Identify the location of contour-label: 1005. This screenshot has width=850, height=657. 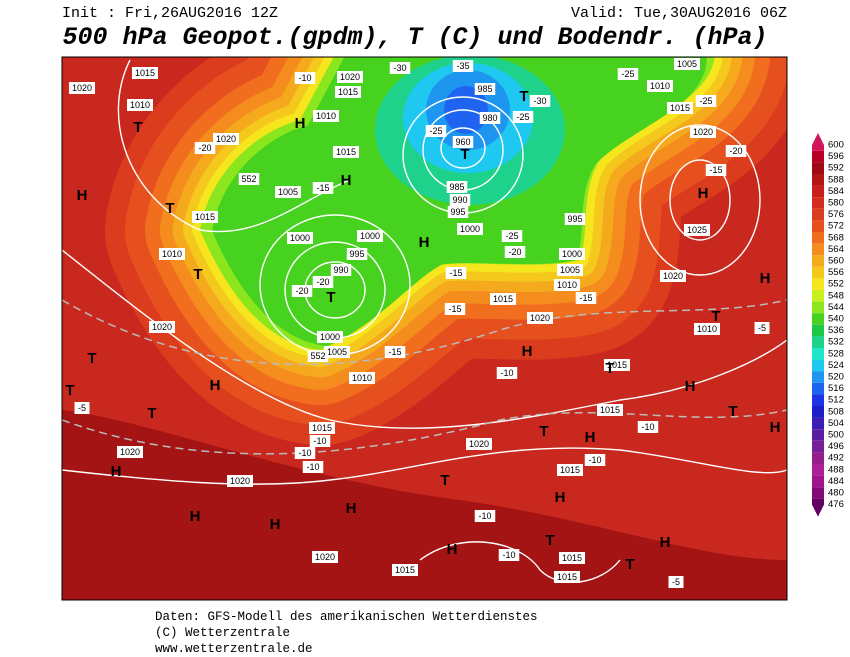
(570, 270).